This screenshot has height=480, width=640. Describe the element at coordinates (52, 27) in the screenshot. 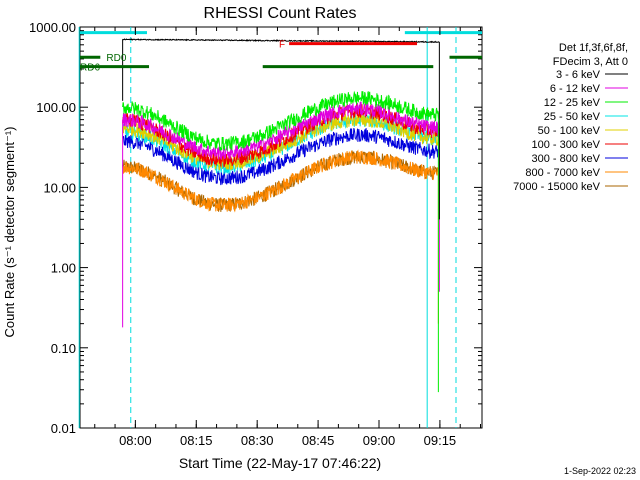

I see `y-tick-label: 1000.00` at that location.